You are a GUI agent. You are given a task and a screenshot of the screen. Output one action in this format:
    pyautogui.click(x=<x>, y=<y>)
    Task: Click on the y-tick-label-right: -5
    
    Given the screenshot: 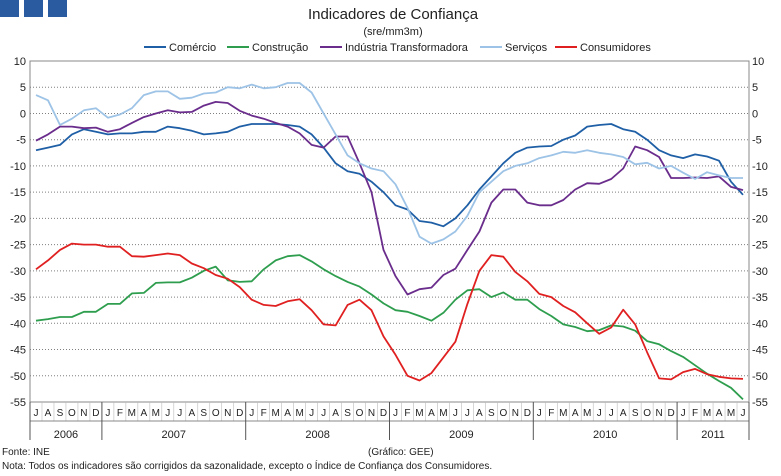 What is the action you would take?
    pyautogui.click(x=757, y=141)
    